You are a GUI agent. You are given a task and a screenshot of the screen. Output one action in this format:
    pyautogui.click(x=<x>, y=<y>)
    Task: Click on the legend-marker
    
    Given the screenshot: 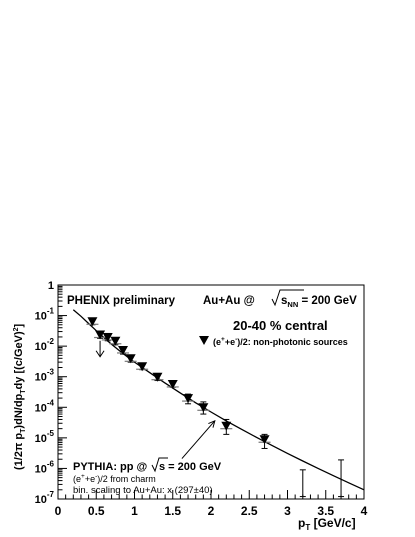 What is the action you would take?
    pyautogui.click(x=204, y=340)
    